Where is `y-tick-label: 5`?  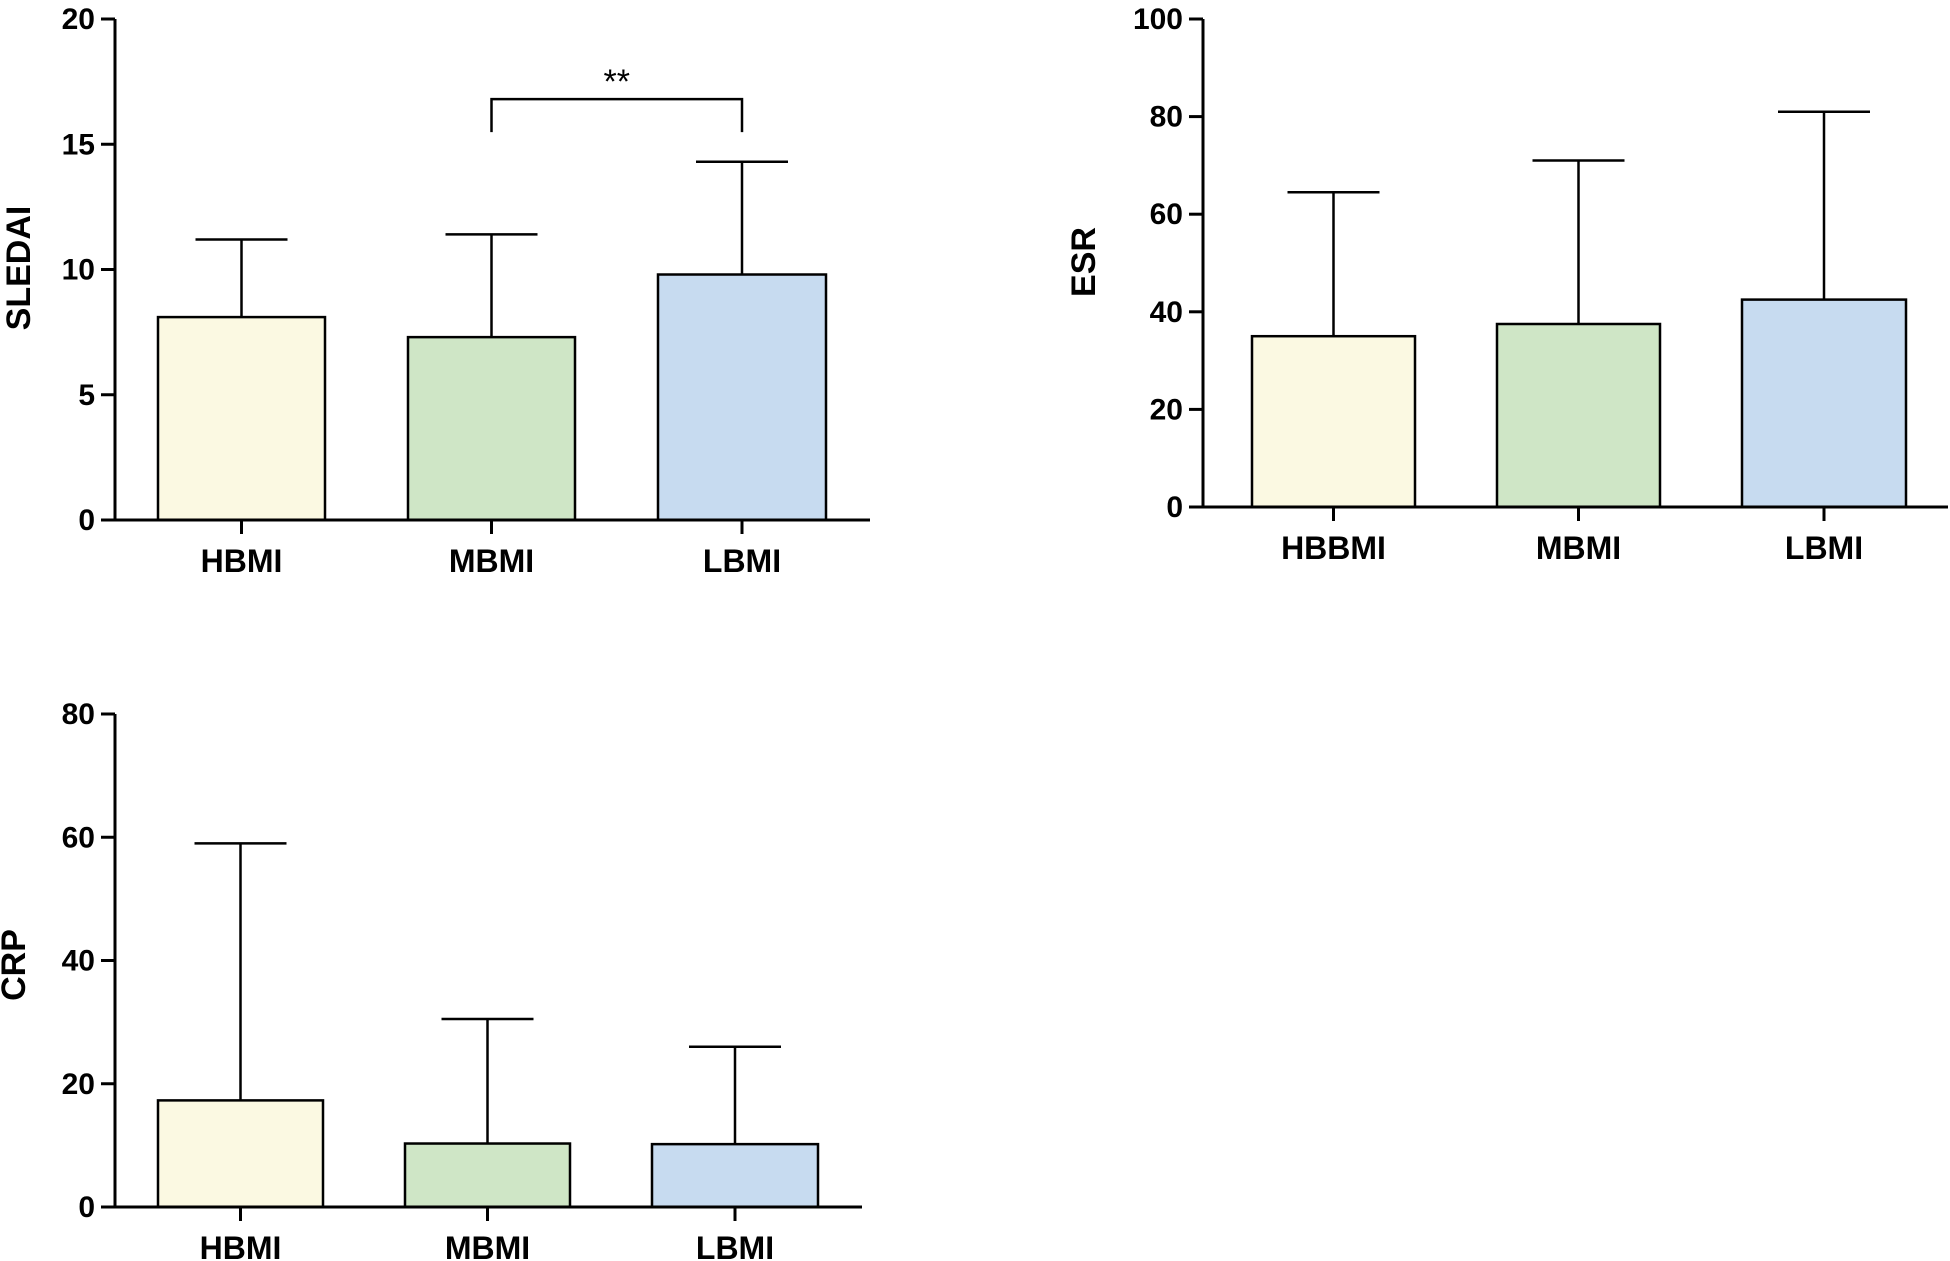 y-tick-label: 5 is located at coordinates (86, 395).